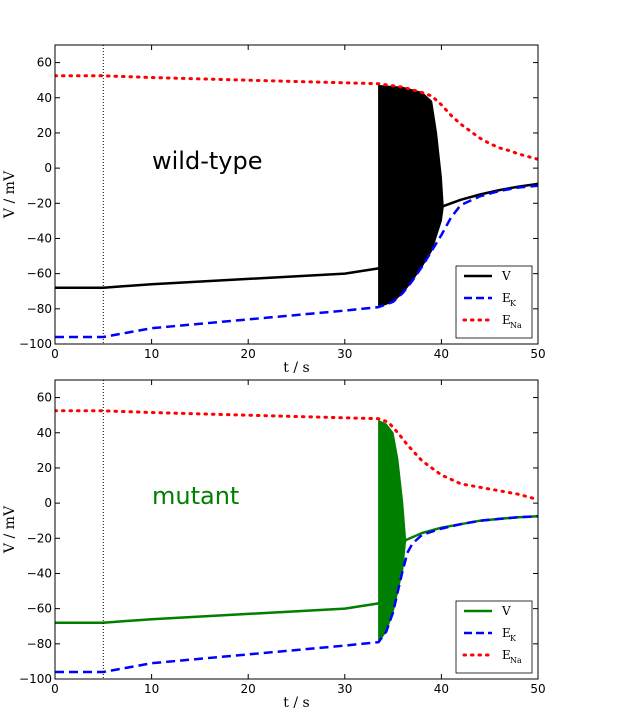 This screenshot has height=709, width=623. Describe the element at coordinates (195, 496) in the screenshot. I see `panel-label: mutant` at that location.